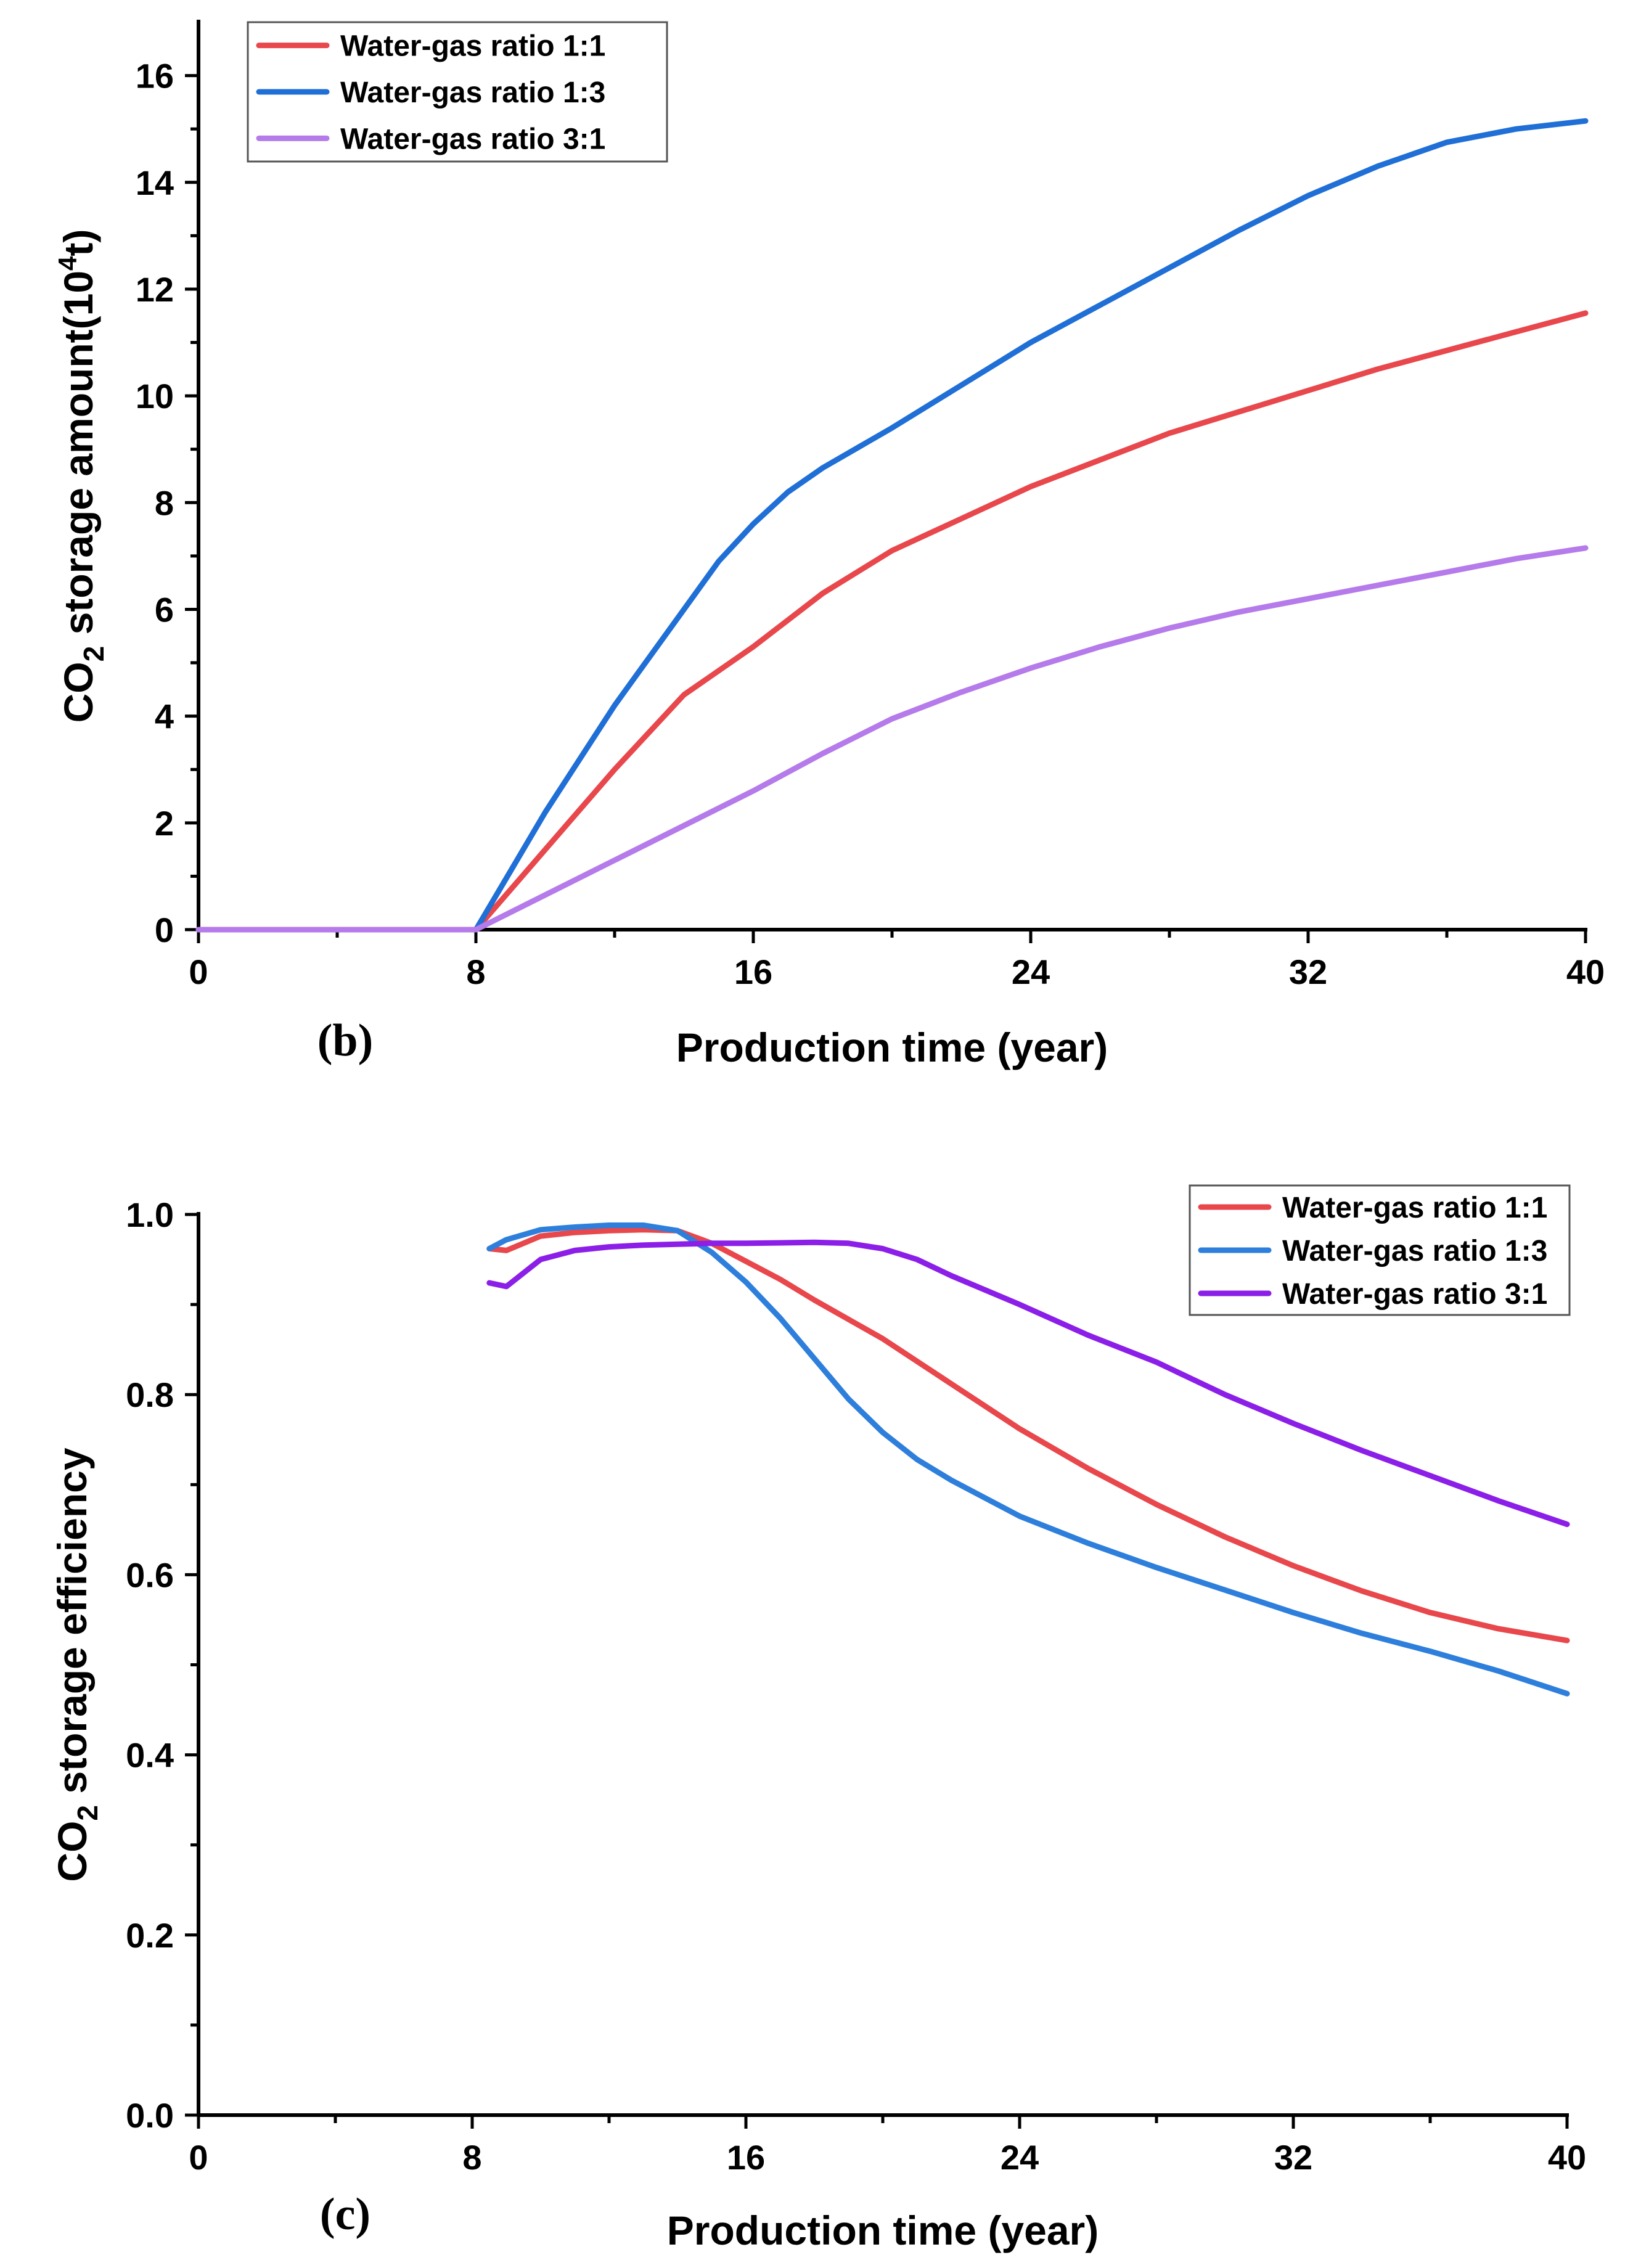  What do you see at coordinates (150, 1574) in the screenshot?
I see `y-tick-label: 0.6` at bounding box center [150, 1574].